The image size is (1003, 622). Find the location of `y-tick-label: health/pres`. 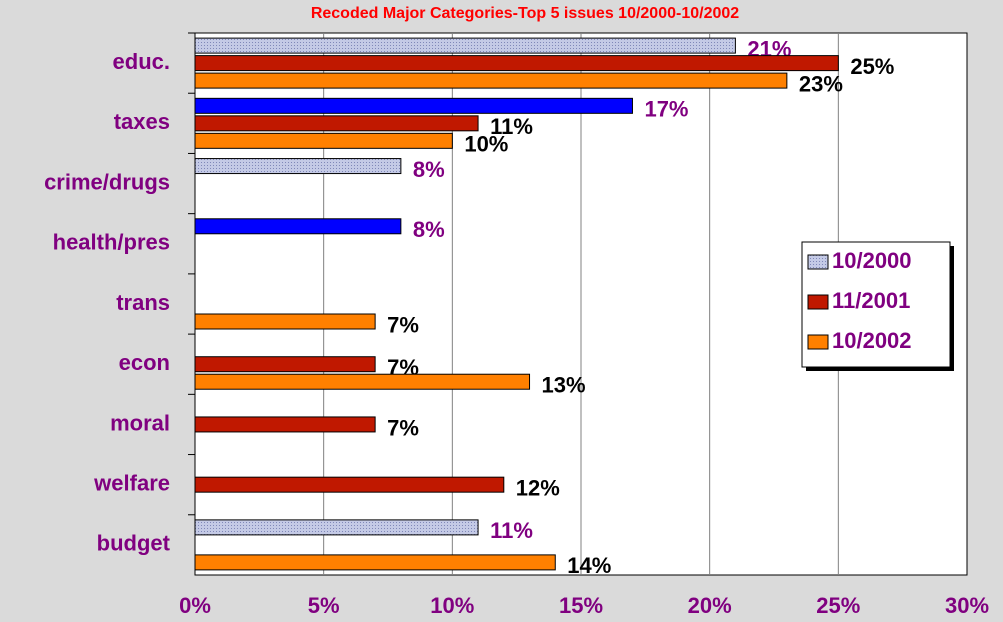

y-tick-label: health/pres is located at coordinates (111, 242).